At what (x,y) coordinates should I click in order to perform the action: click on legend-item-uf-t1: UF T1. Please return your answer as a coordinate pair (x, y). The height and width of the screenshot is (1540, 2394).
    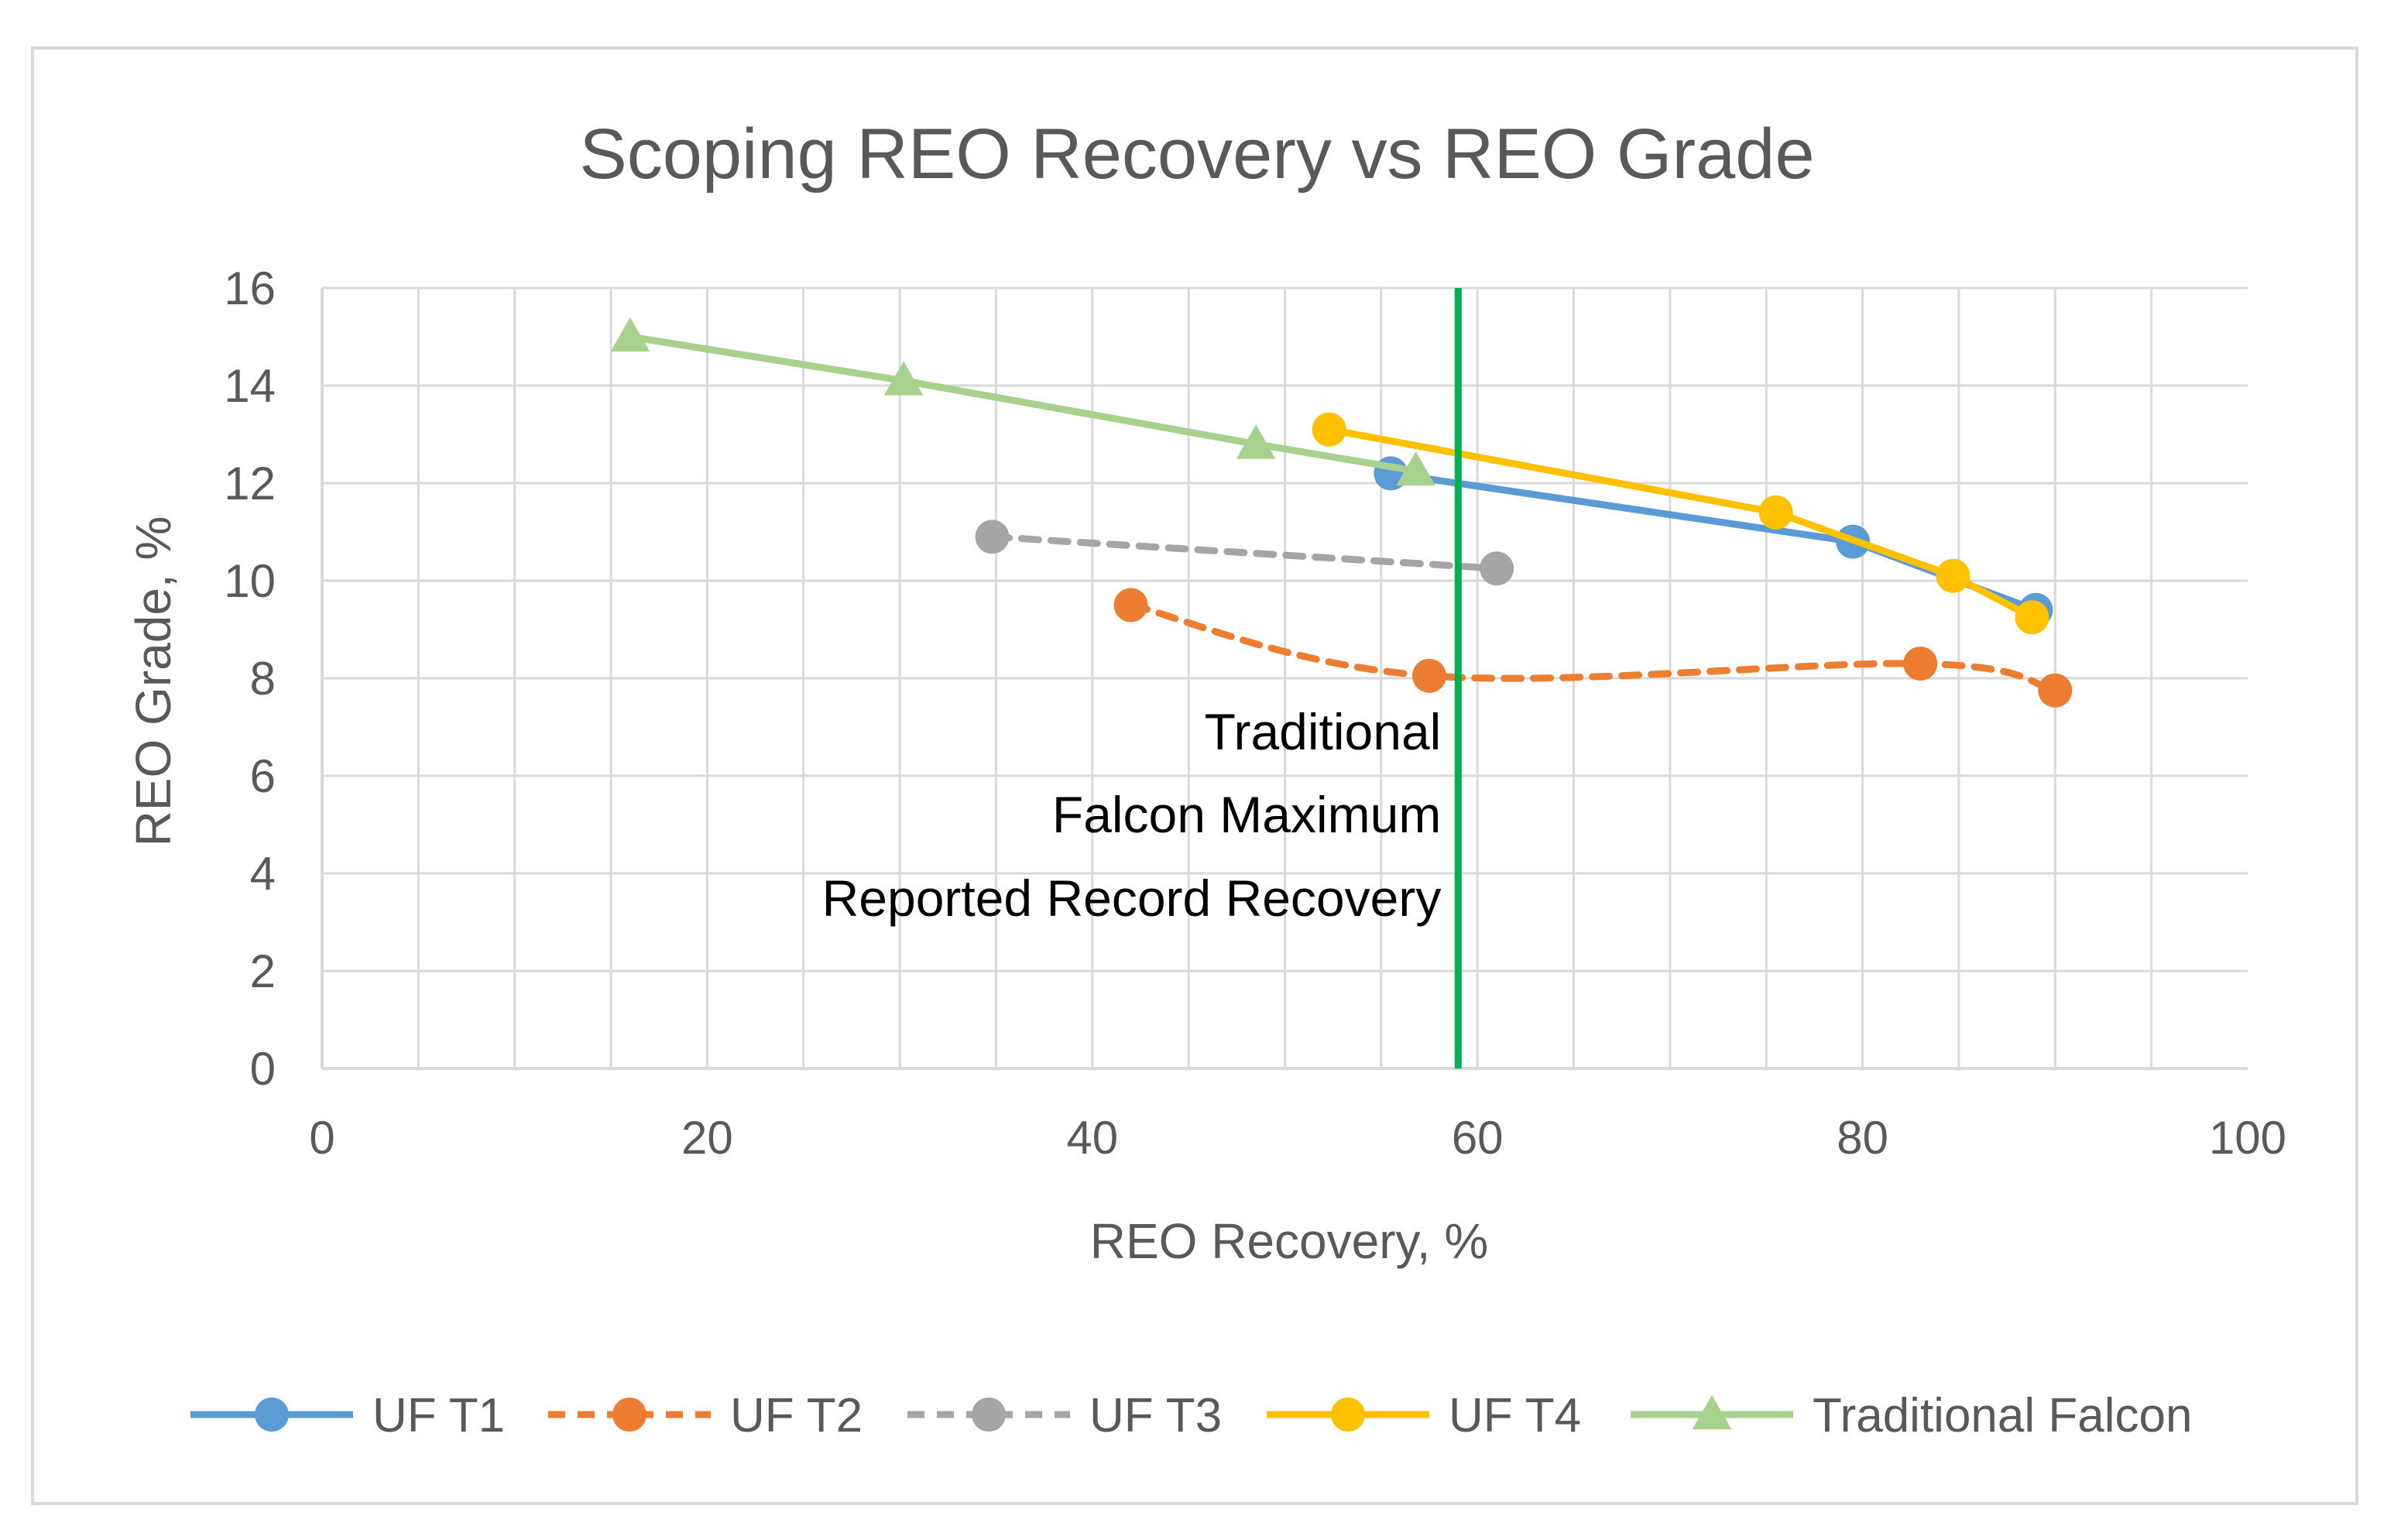
    Looking at the image, I should click on (347, 1416).